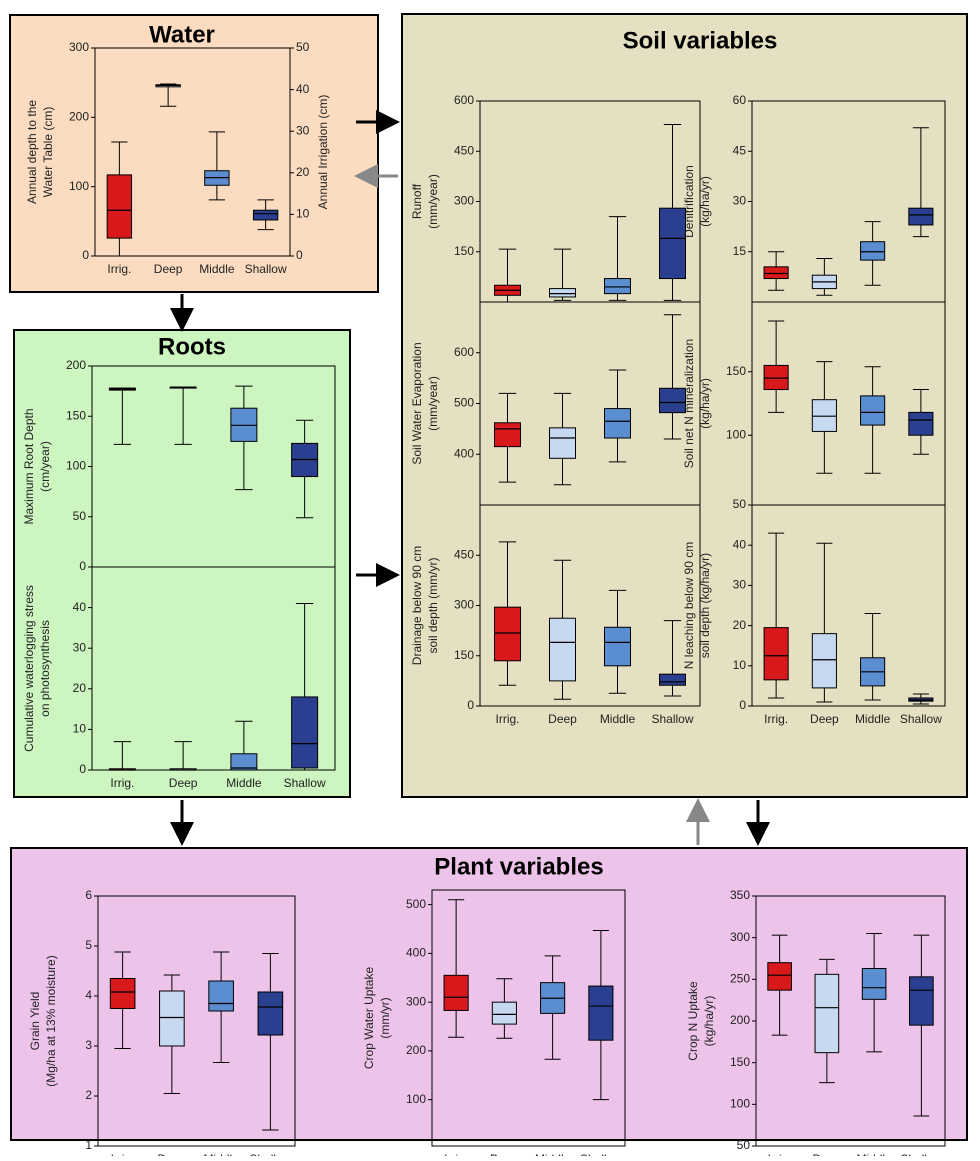 Image resolution: width=980 pixels, height=1161 pixels. What do you see at coordinates (518, 866) in the screenshot?
I see `panel-title: Plant variables` at bounding box center [518, 866].